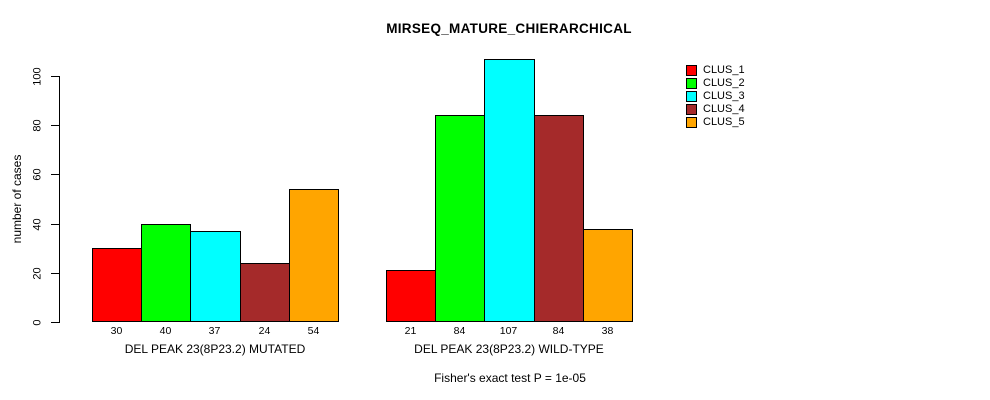  I want to click on bar-value-label: 107, so click(508, 331).